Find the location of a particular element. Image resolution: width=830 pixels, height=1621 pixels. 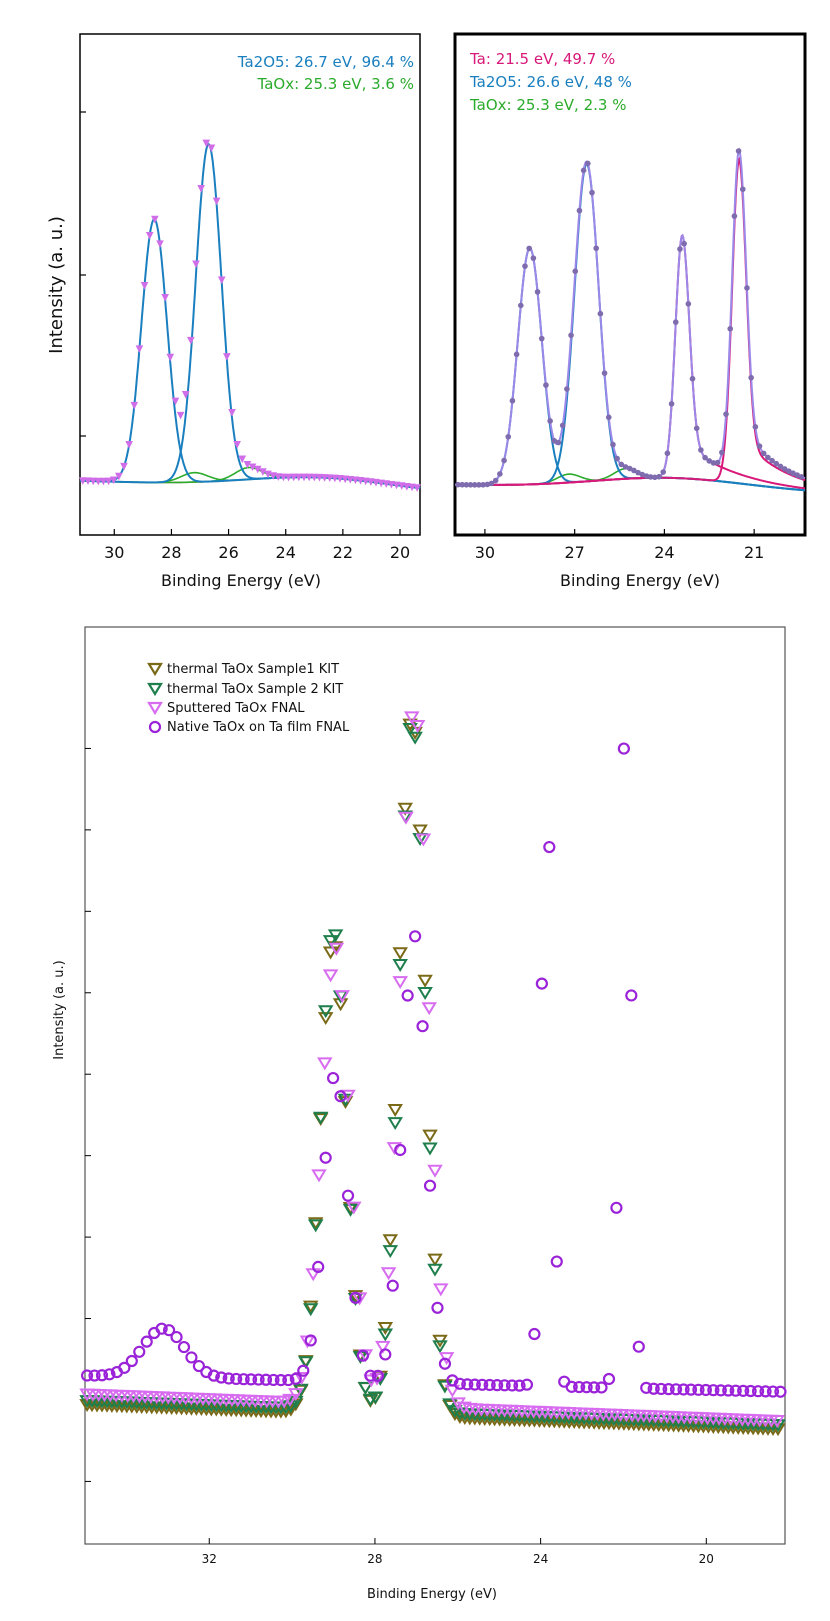

panel-a-y-axis-label: Intensity (a. u.) is located at coordinates (56, 285).